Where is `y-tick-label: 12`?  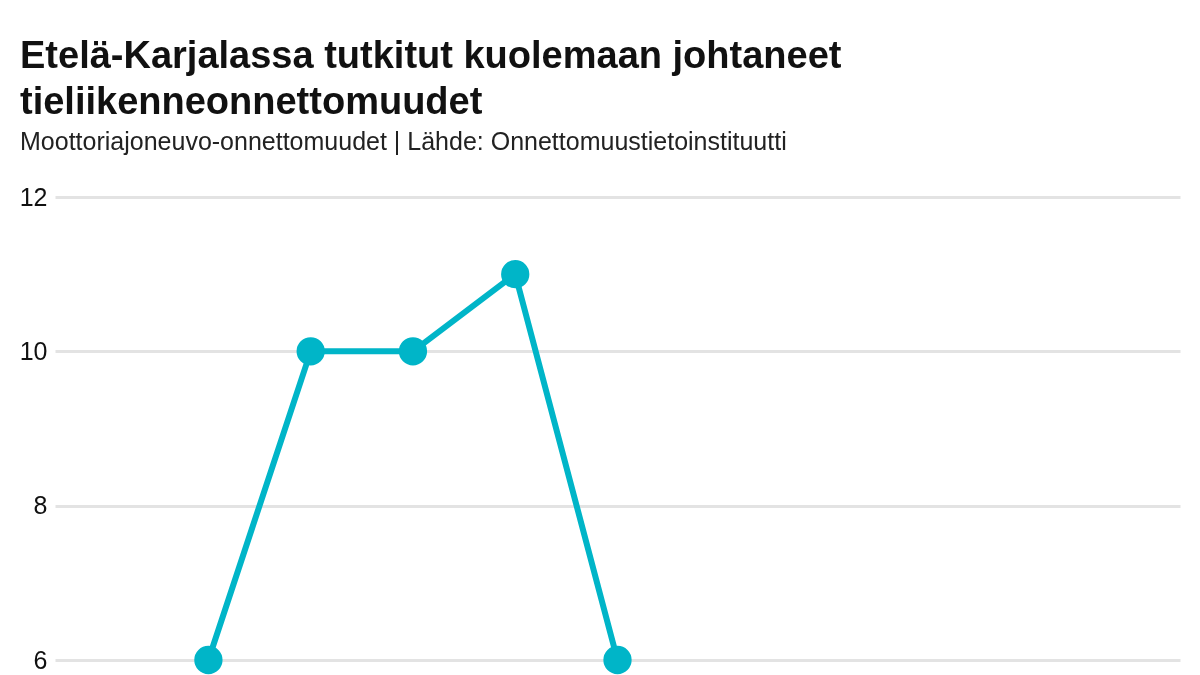 y-tick-label: 12 is located at coordinates (33, 196).